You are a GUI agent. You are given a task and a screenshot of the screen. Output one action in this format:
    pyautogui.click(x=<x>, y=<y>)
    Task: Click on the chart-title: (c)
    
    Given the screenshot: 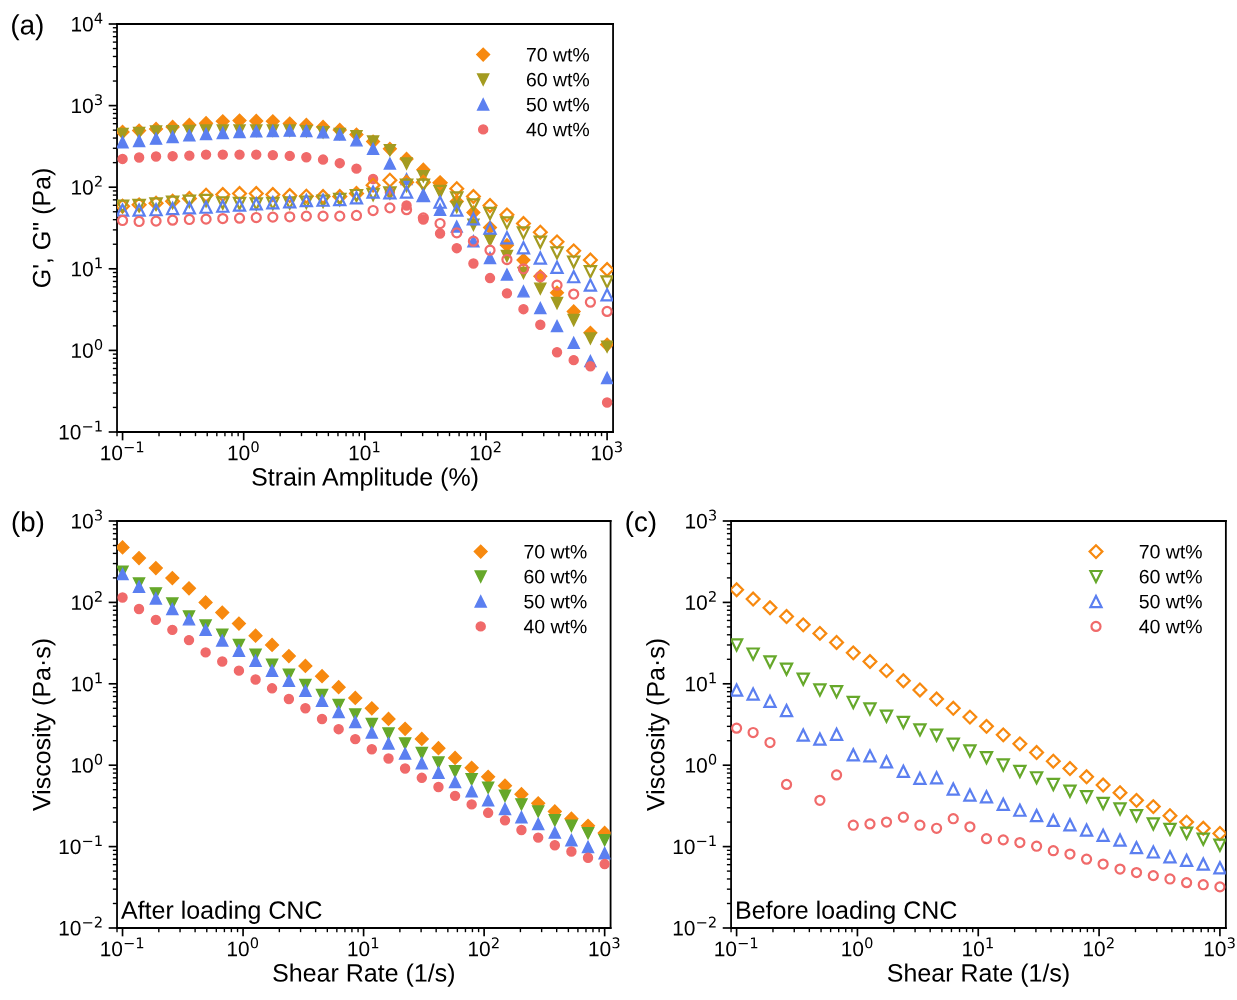 What is the action you would take?
    pyautogui.click(x=641, y=524)
    